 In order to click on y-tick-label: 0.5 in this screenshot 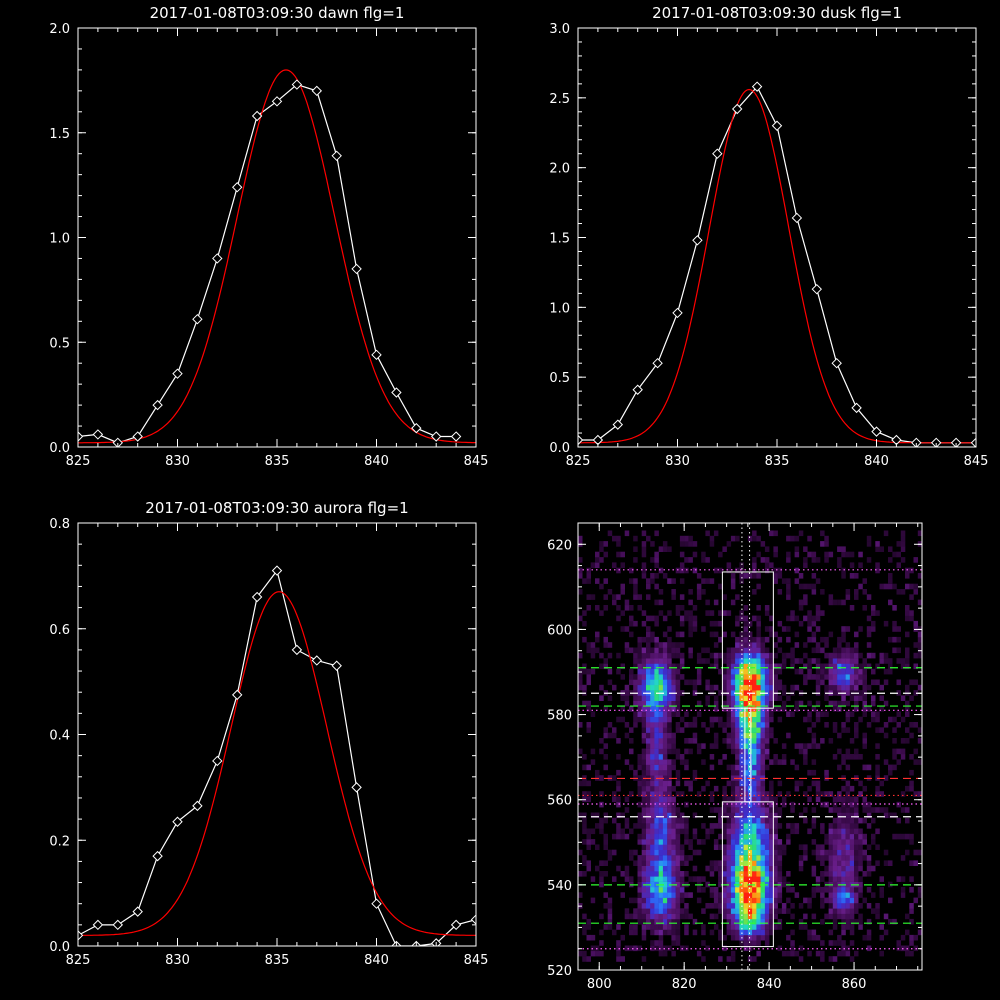, I will do `click(59, 343)`.